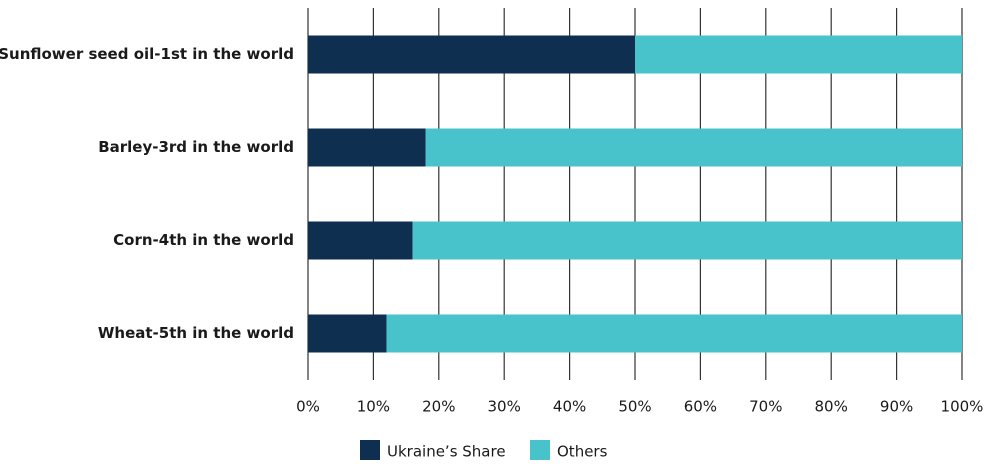 Image resolution: width=1000 pixels, height=467 pixels. Describe the element at coordinates (634, 407) in the screenshot. I see `x-tick-label: 50%` at that location.